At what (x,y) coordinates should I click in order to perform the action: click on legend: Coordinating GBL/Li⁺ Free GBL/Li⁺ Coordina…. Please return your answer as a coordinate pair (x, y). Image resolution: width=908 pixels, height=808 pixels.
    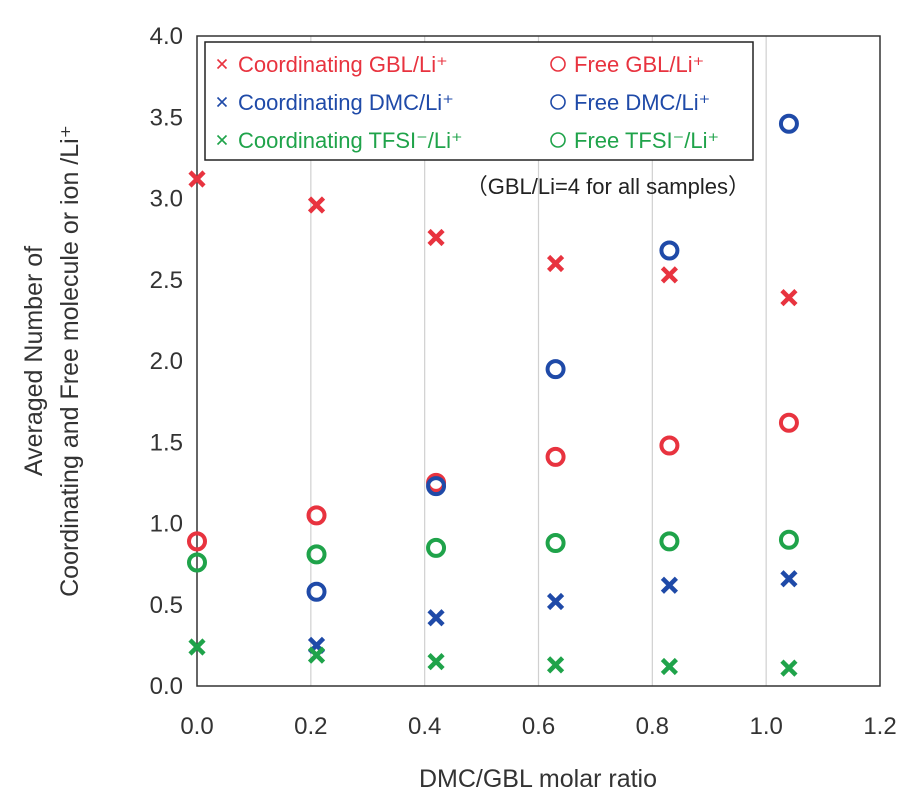
    Looking at the image, I should click on (479, 101).